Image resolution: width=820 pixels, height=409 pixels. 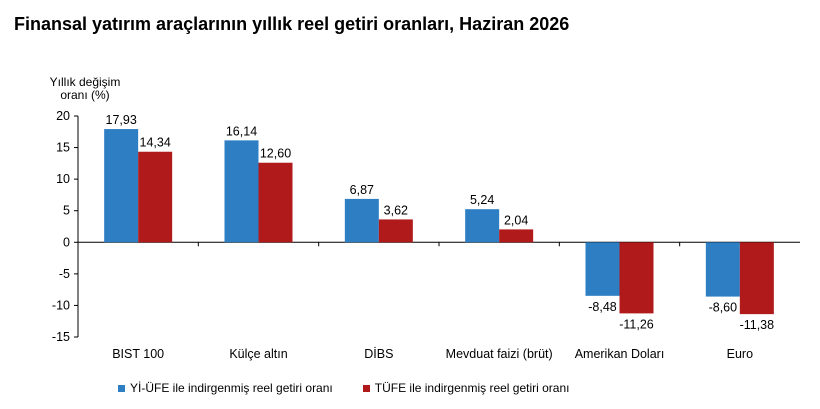 What do you see at coordinates (723, 308) in the screenshot?
I see `data-label: -8,60` at bounding box center [723, 308].